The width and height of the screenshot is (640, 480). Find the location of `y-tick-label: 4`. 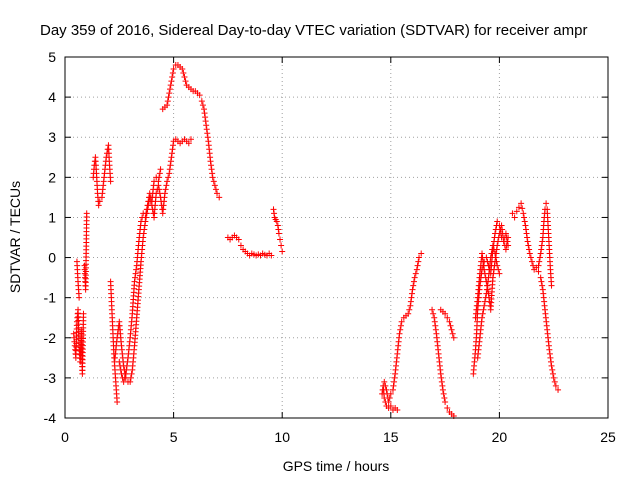

y-tick-label: 4 is located at coordinates (52, 97).